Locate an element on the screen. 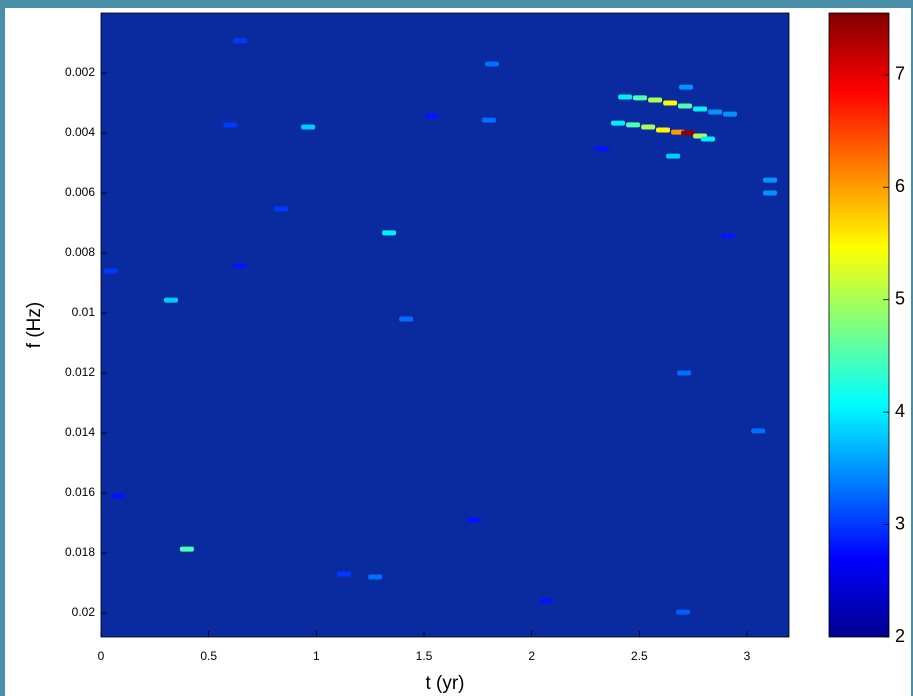 This screenshot has height=696, width=913. colorbar is located at coordinates (859, 325).